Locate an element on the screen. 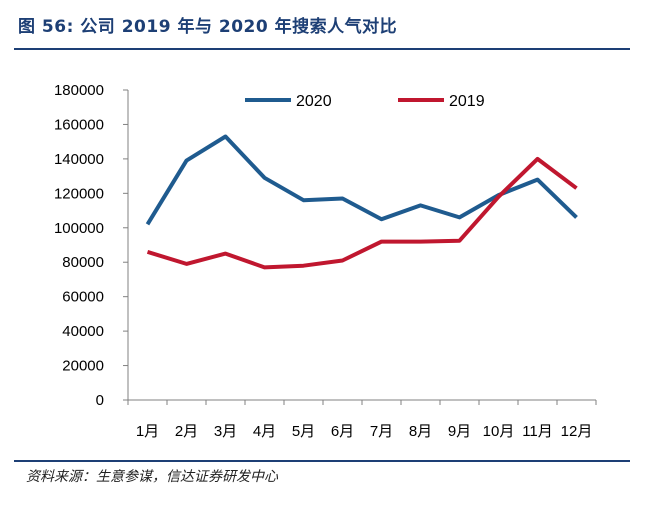  x-tick-label: 1月 is located at coordinates (147, 431).